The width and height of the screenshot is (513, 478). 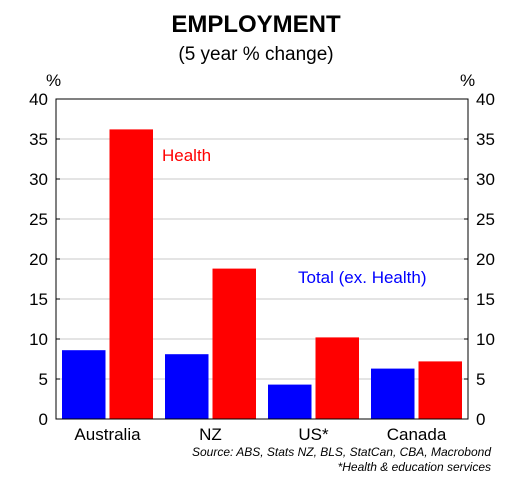 What do you see at coordinates (313, 434) in the screenshot?
I see `x-category-label: US*` at bounding box center [313, 434].